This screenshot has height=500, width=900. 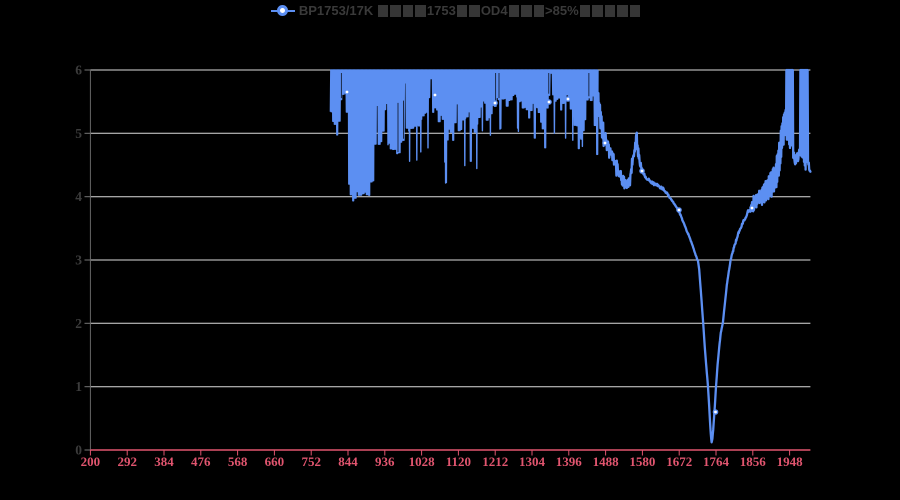 I want to click on svg-text: 0, so click(x=78, y=450).